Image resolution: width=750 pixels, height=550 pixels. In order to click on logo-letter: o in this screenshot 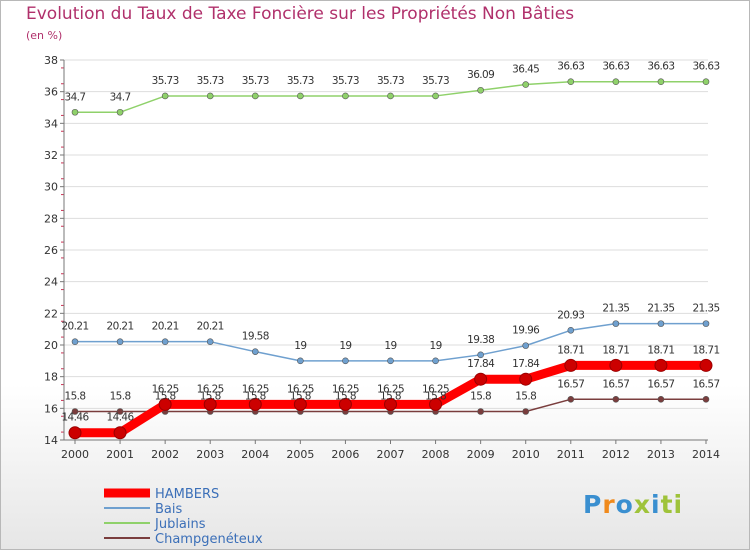, I will do `click(624, 504)`.